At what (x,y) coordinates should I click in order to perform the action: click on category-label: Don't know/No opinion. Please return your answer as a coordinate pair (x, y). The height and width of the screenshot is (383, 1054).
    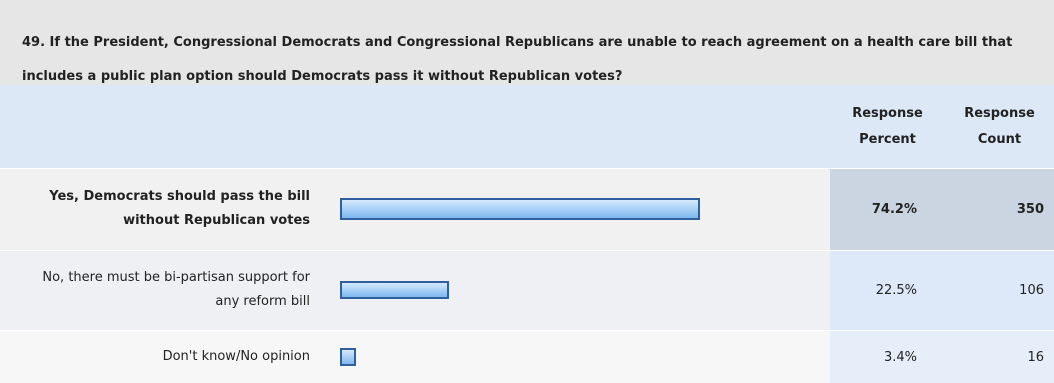
    Looking at the image, I should click on (236, 356).